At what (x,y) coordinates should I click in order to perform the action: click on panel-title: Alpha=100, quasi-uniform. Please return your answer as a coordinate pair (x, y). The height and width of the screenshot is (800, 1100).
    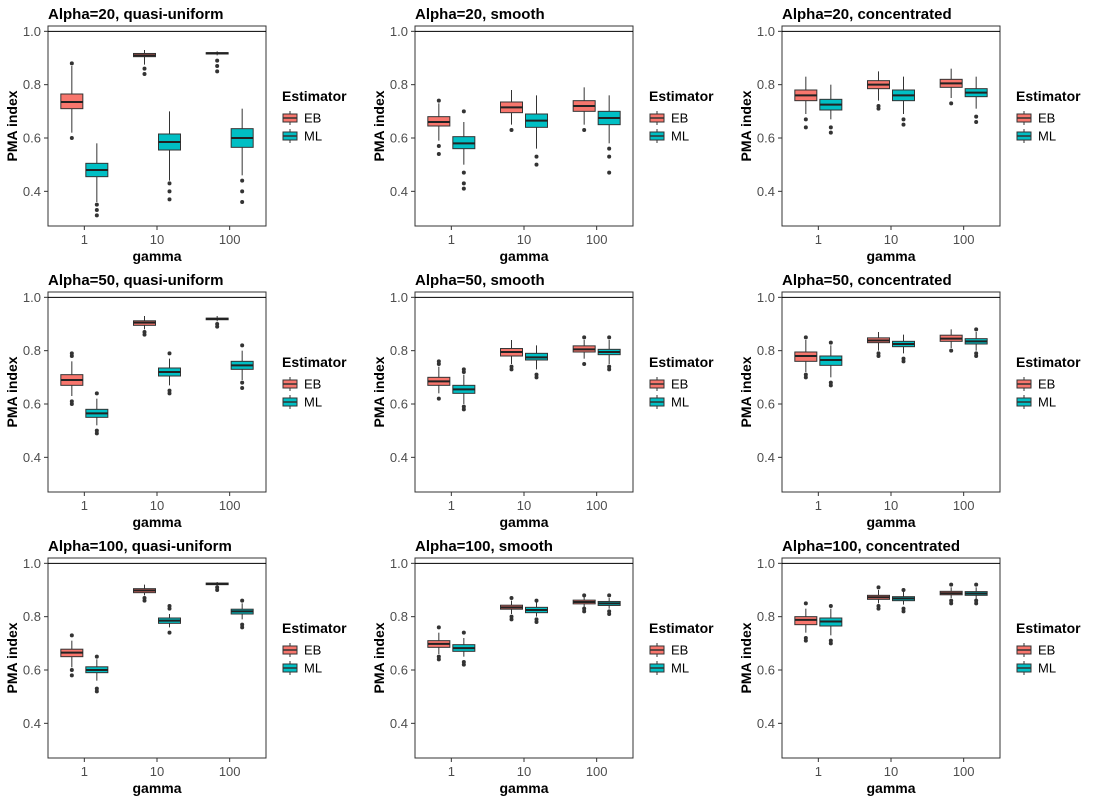
    Looking at the image, I should click on (140, 546).